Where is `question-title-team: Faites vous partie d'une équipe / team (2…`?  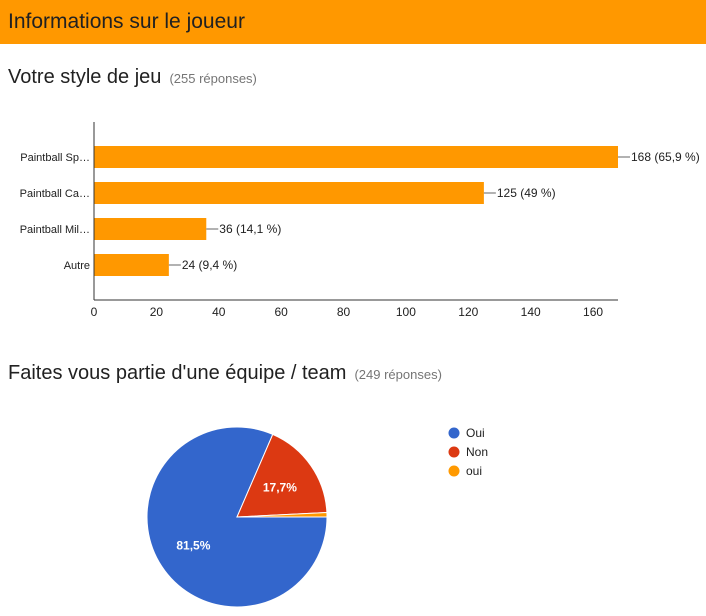
question-title-team: Faites vous partie d'une équipe / team (2… is located at coordinates (225, 373).